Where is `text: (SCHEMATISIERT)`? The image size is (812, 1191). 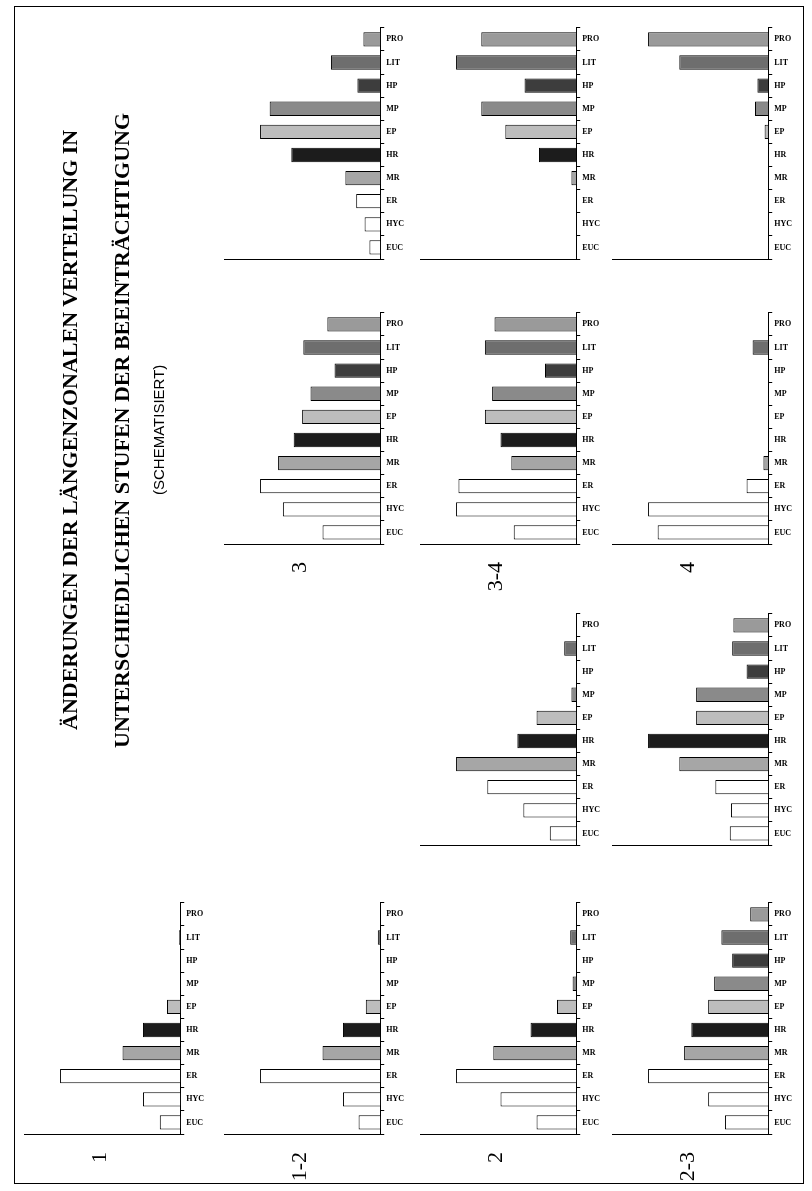
text: (SCHEMATISIERT) is located at coordinates (158, 430).